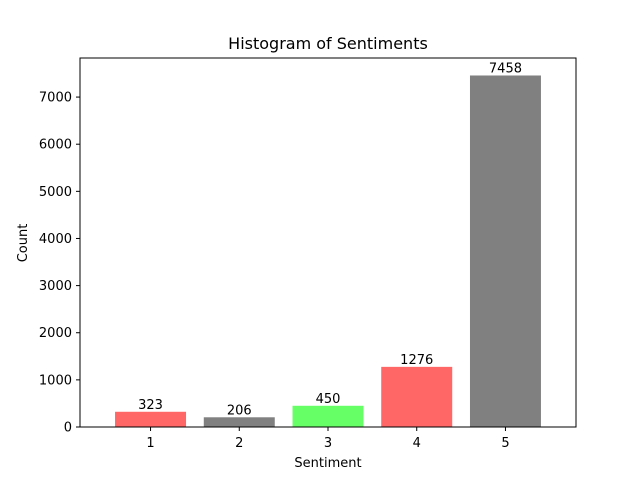 The height and width of the screenshot is (484, 640). I want to click on y-tick-label: 3000, so click(55, 286).